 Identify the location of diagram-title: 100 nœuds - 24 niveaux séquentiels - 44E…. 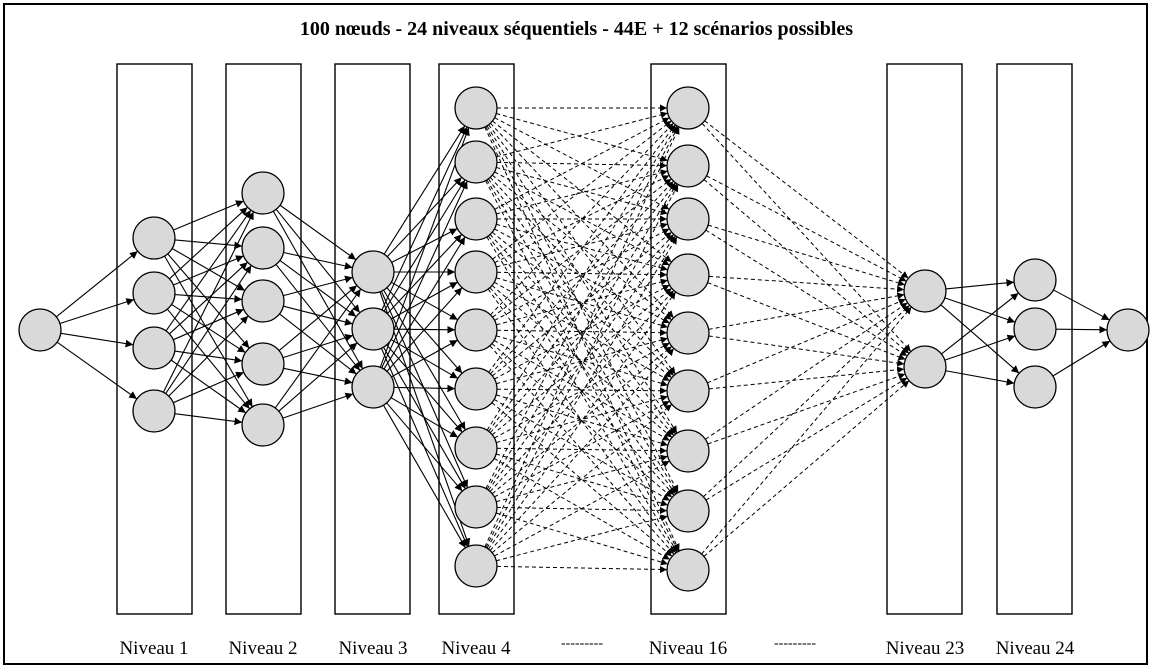
(576, 29).